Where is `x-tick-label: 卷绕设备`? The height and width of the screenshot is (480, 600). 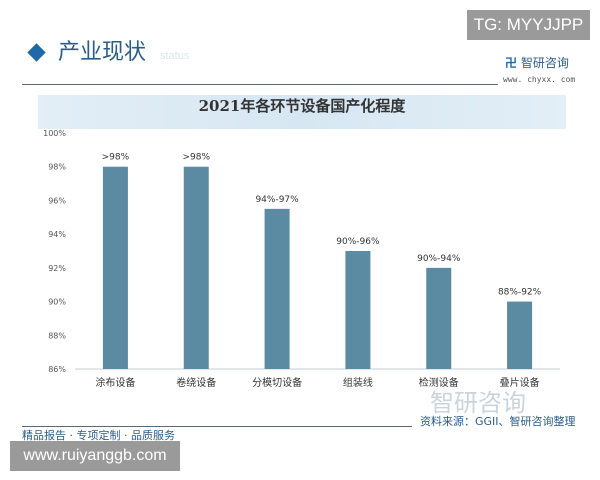 x-tick-label: 卷绕设备 is located at coordinates (196, 382).